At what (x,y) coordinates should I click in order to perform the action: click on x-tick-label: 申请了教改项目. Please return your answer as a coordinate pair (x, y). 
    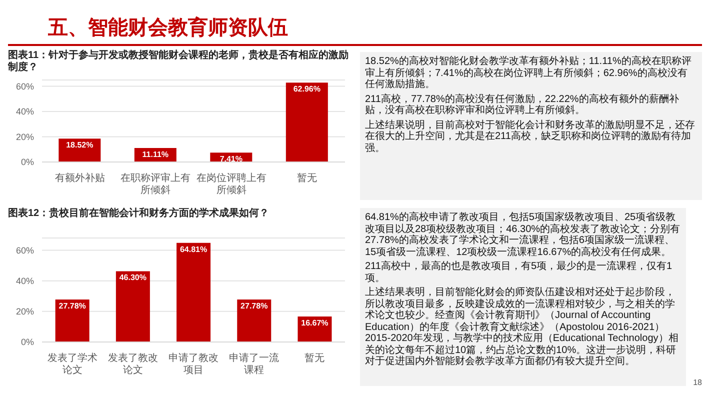
    Looking at the image, I should click on (193, 364).